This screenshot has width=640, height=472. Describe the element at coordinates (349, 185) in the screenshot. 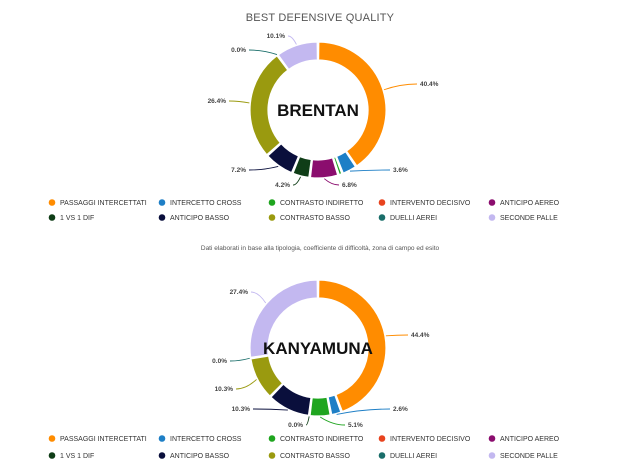

I see `data-label-anticipo-aereo: 6.8%` at that location.